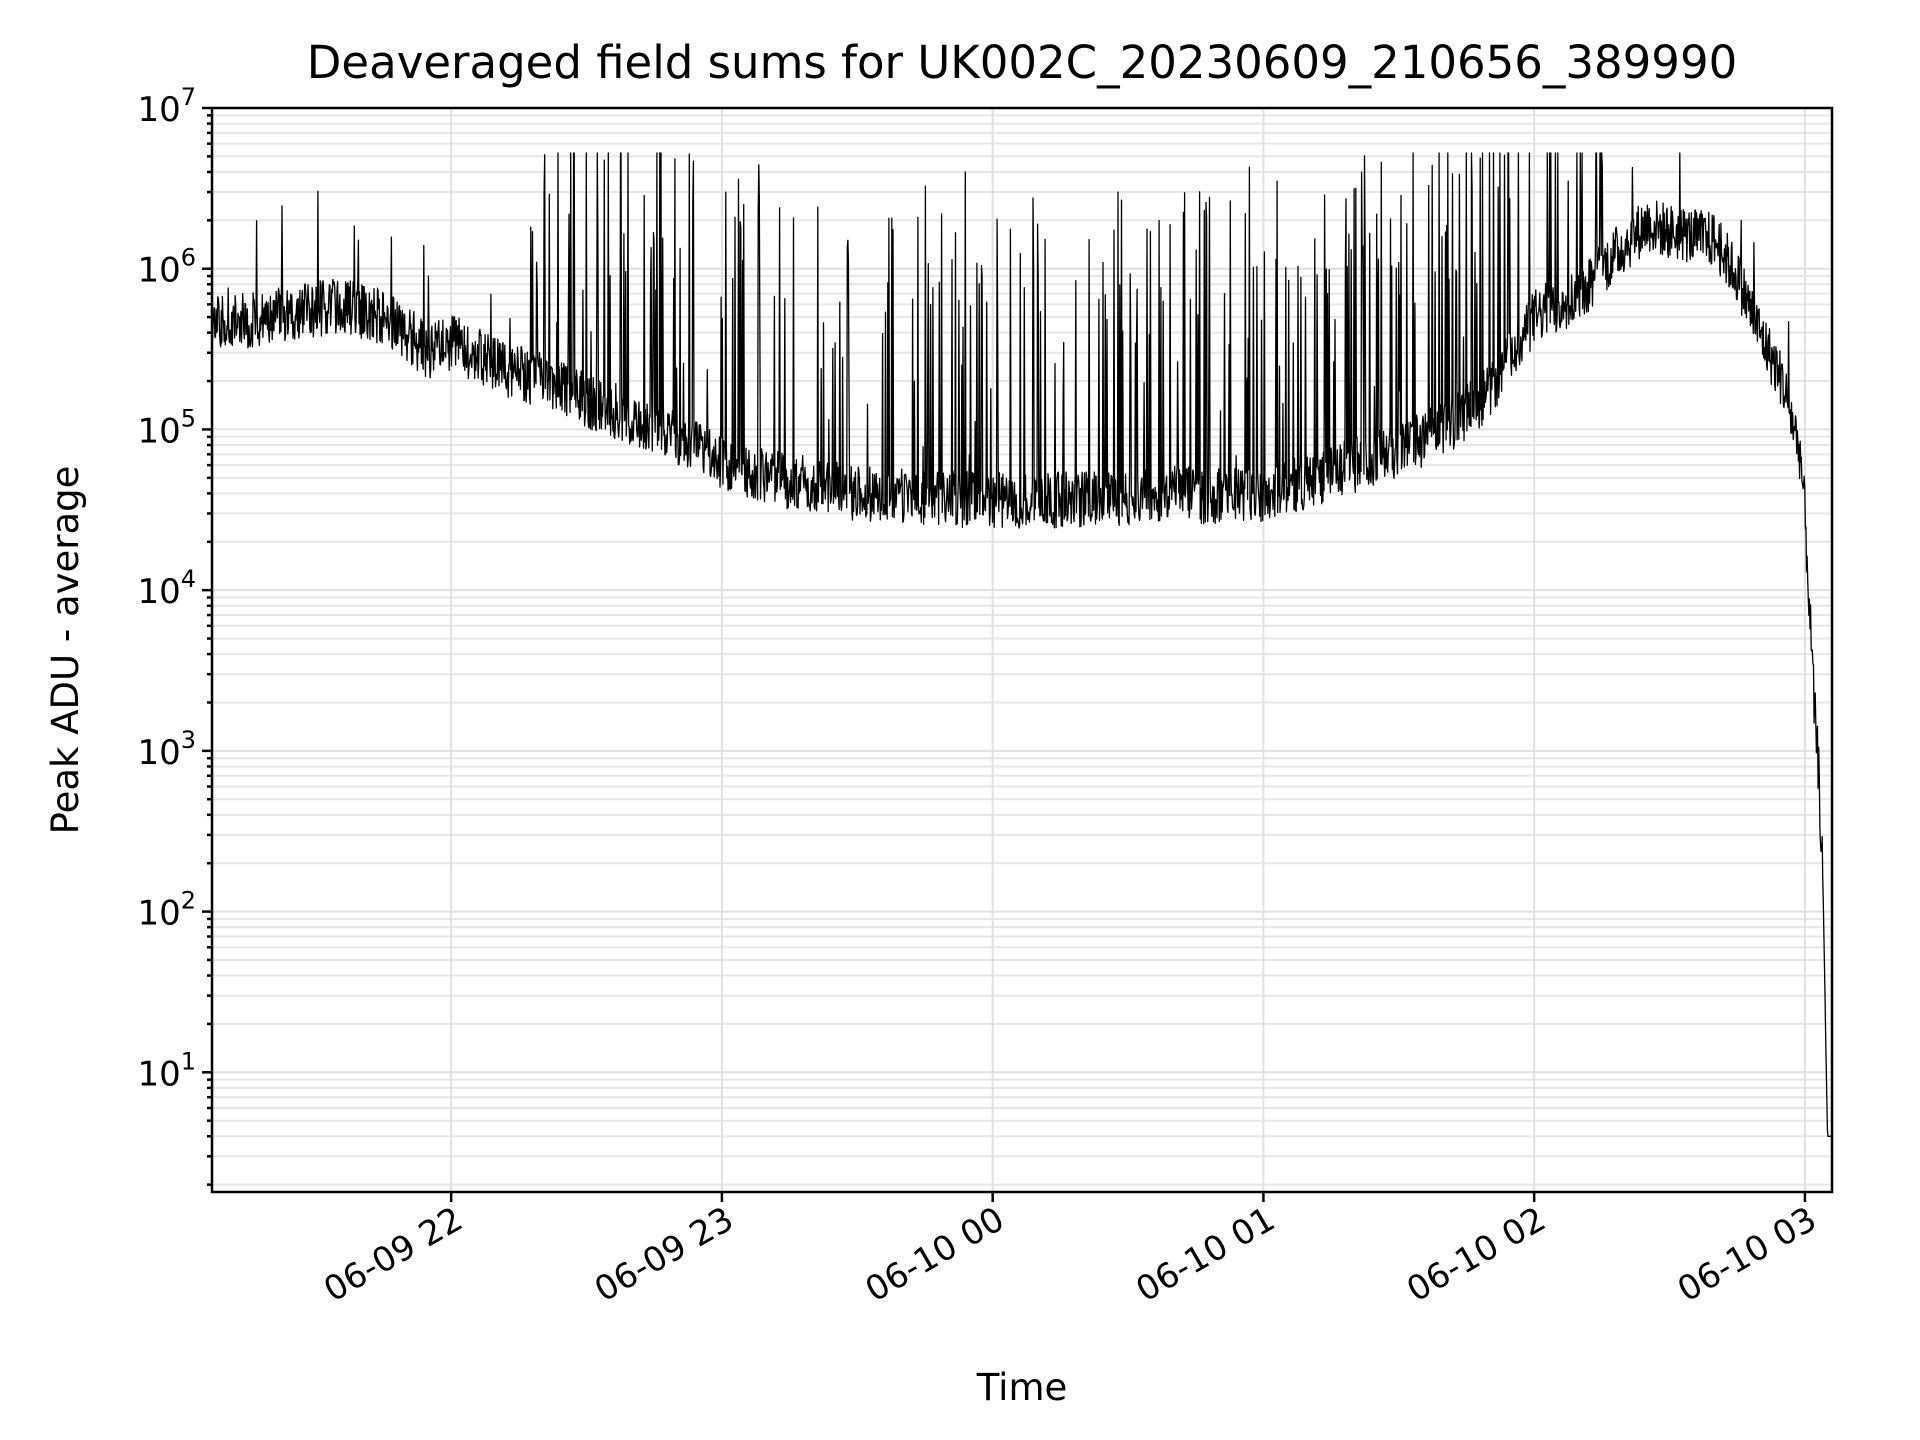 The image size is (1920, 1440). I want to click on y-tick-label: 10⁷, so click(166, 106).